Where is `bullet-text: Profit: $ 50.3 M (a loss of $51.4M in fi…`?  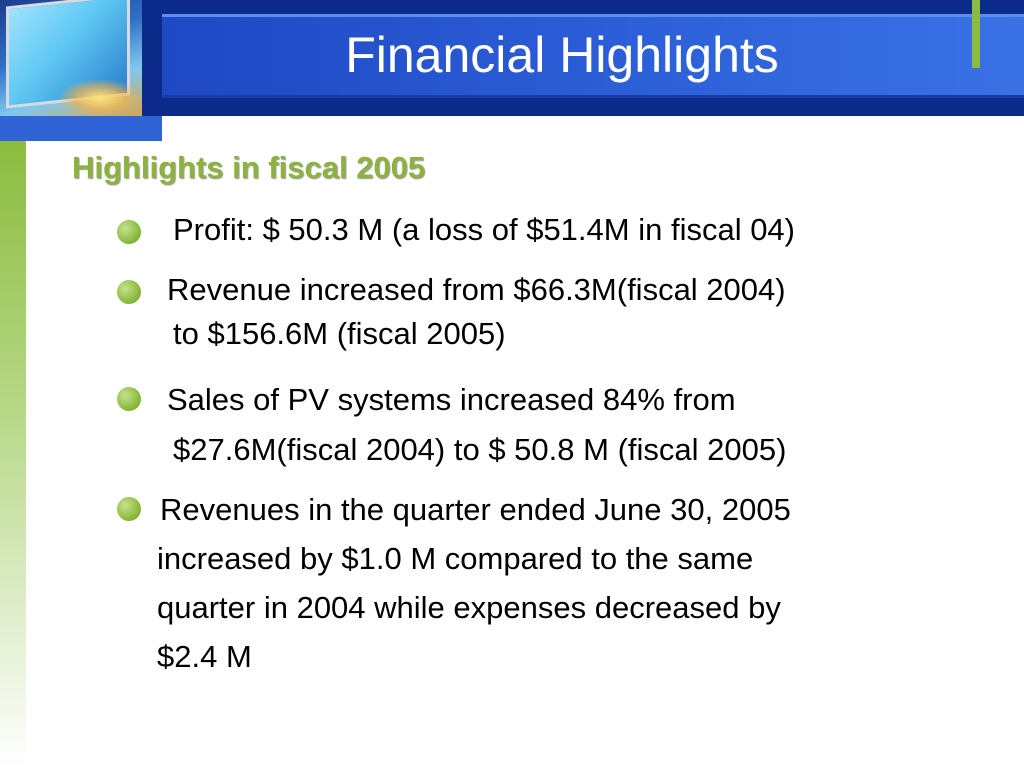 bullet-text: Profit: $ 50.3 M (a loss of $51.4M in fi… is located at coordinates (484, 229).